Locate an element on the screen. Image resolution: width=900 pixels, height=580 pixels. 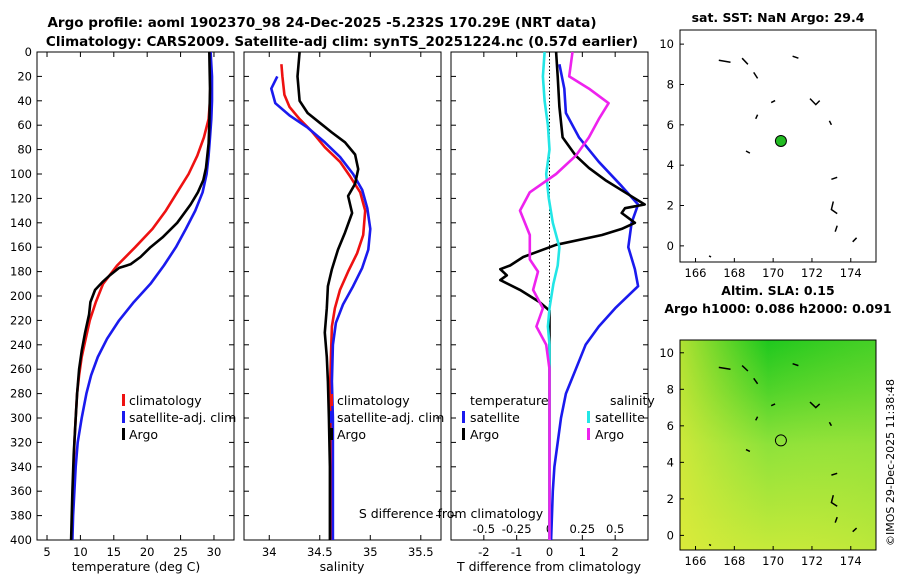
map-y-tick-label: 10 is located at coordinates (666, 353).